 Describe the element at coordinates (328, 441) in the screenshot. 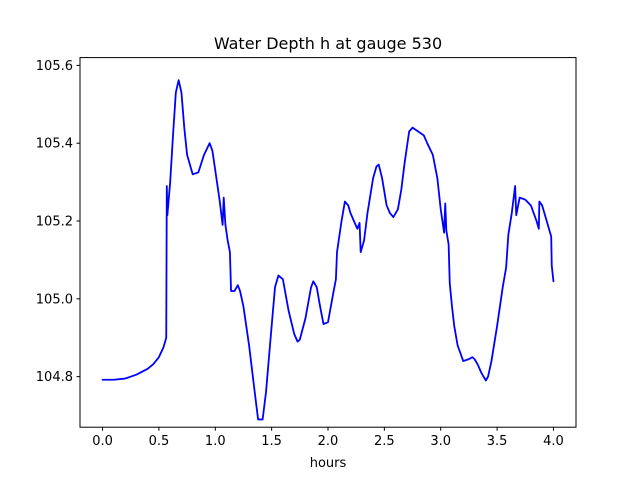

I see `x-tick-label: 2.0` at that location.